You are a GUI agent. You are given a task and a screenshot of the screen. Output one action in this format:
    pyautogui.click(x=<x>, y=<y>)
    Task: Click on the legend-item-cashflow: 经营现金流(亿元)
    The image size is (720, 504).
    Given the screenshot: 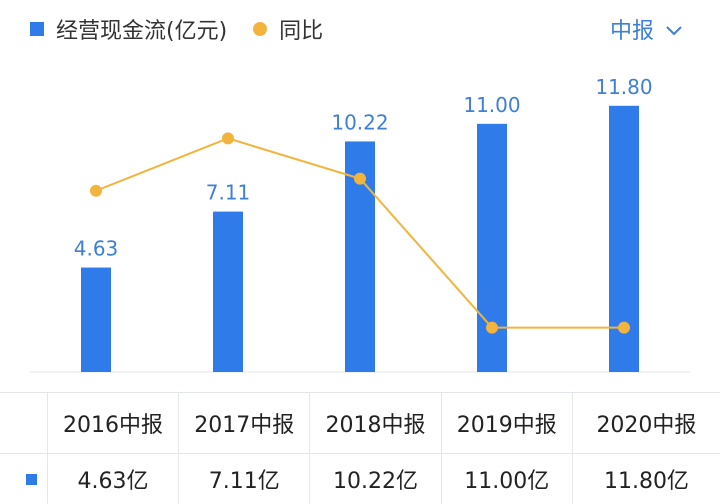 What is the action you would take?
    pyautogui.click(x=128, y=29)
    